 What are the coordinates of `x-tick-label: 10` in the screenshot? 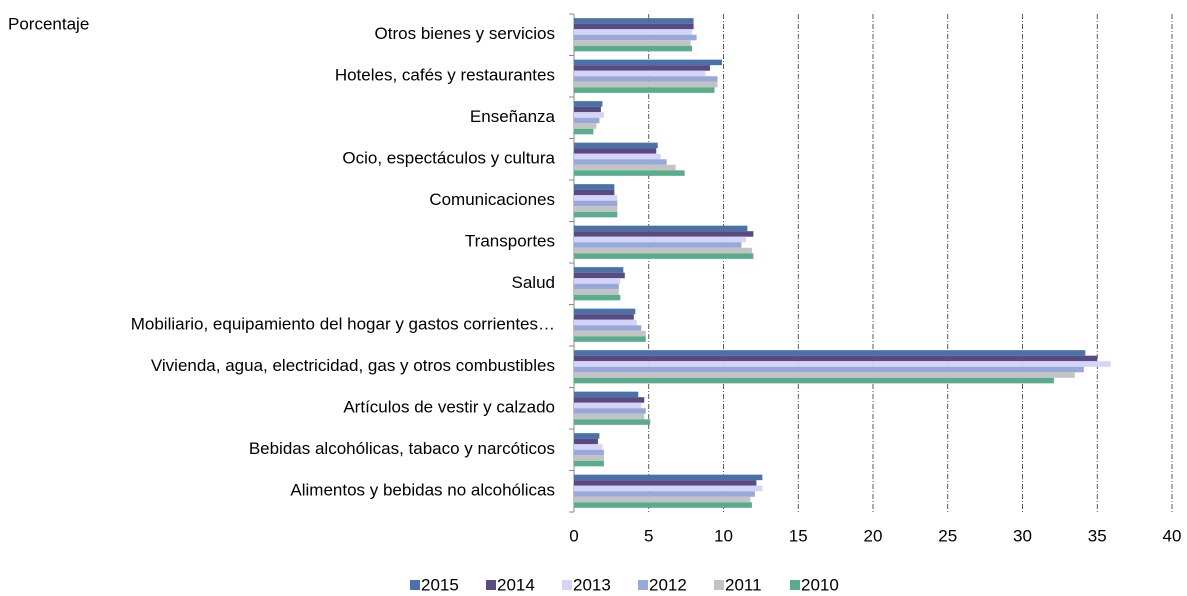 It's located at (723, 535).